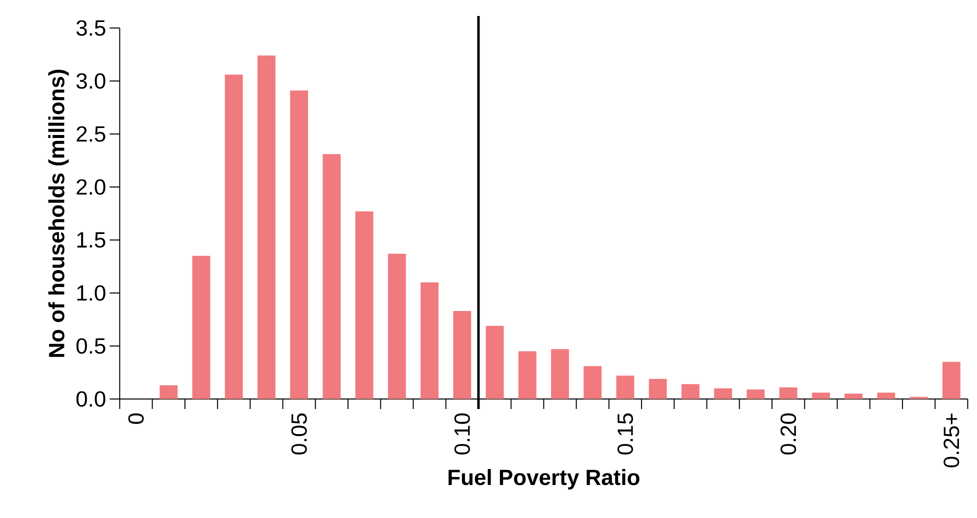 This screenshot has height=518, width=977. What do you see at coordinates (625, 433) in the screenshot?
I see `x-tick-label: 0.15` at bounding box center [625, 433].